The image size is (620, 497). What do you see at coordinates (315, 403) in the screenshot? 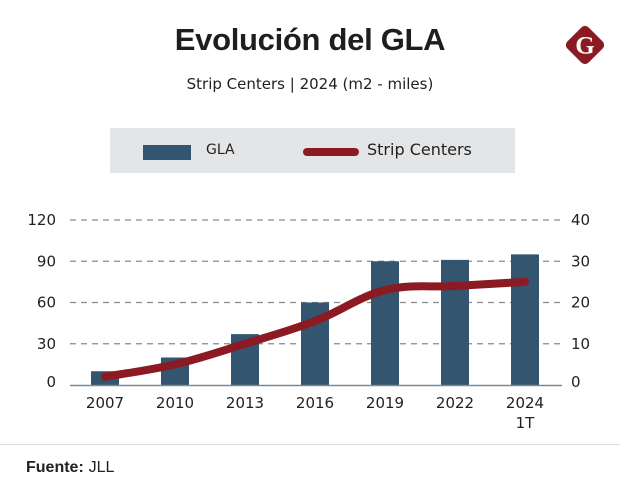
I see `x-tick-label: 2016` at bounding box center [315, 403].